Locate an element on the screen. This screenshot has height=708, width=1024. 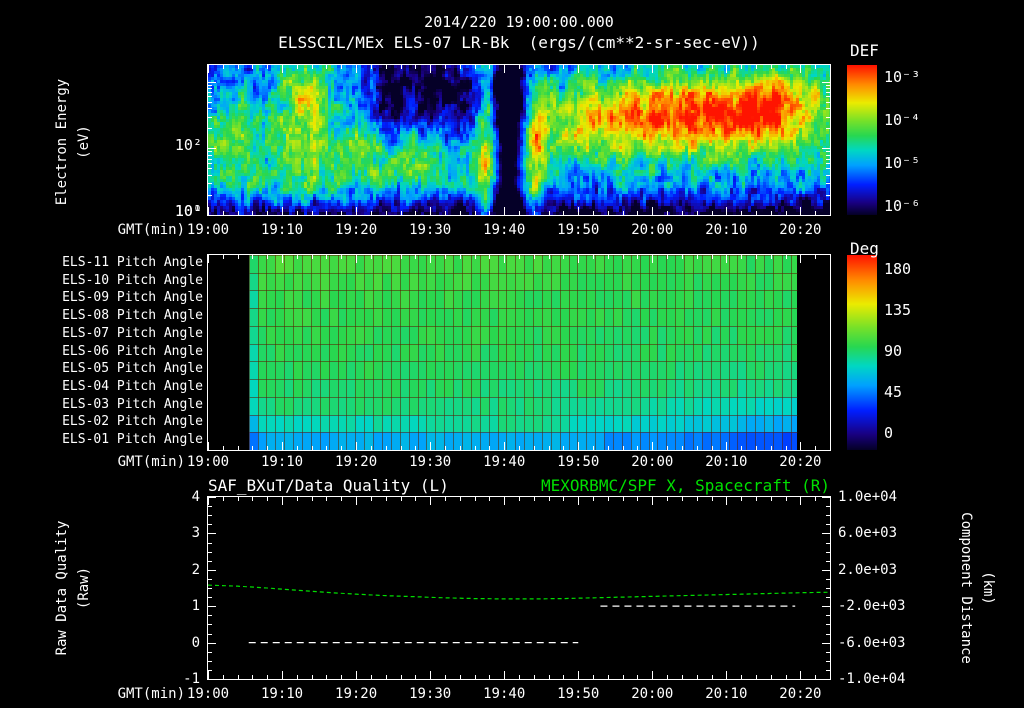
row-label-els-06: ELS-06 Pitch Angle is located at coordinates (132, 351).